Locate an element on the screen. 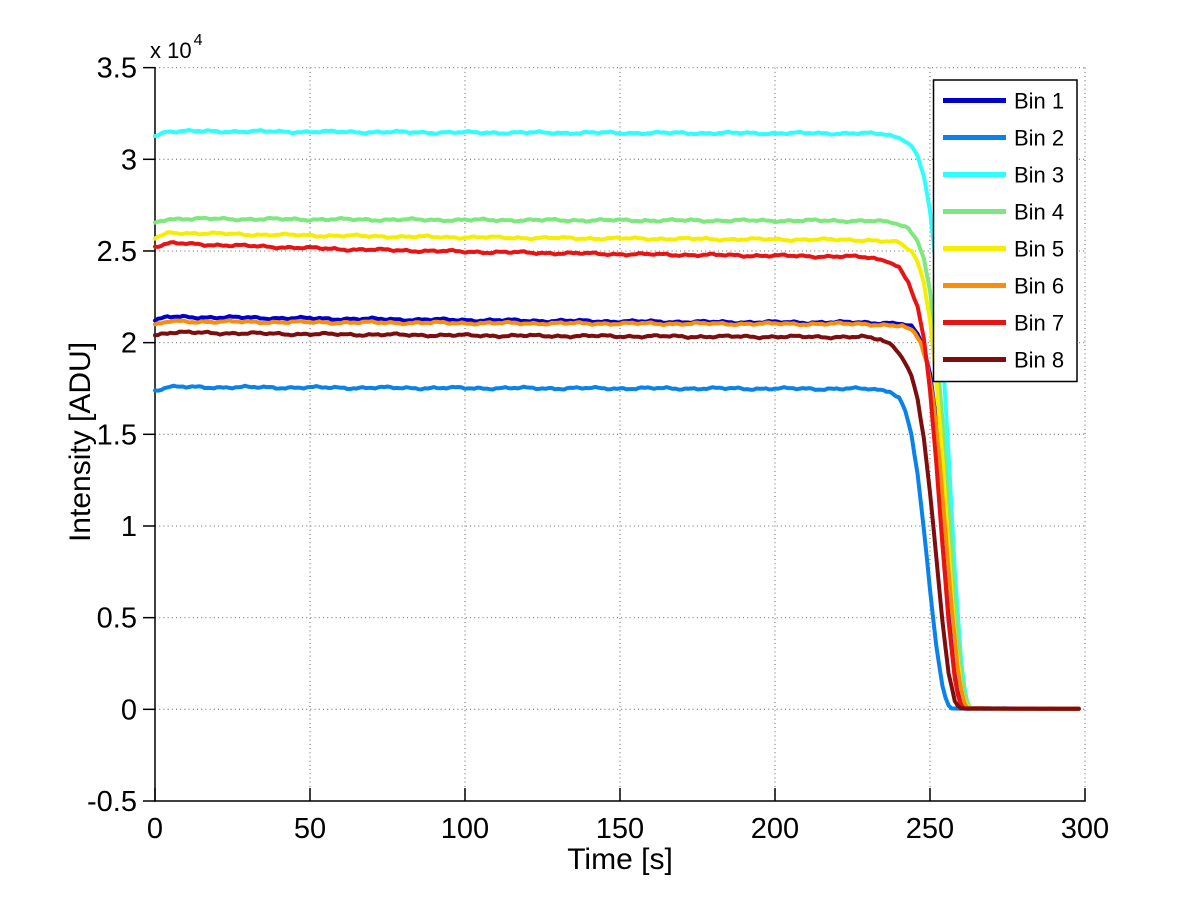  legend-label-bin-3: Bin 3 is located at coordinates (1039, 175).